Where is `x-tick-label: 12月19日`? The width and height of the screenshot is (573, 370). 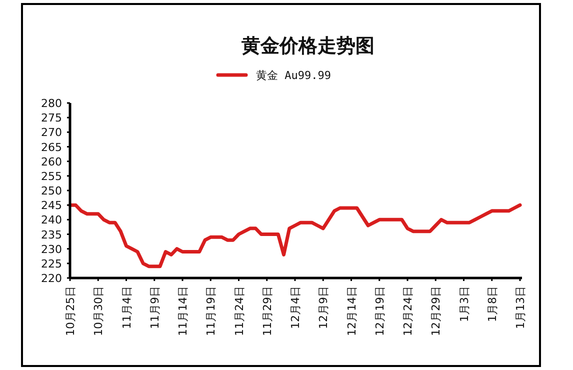
x-tick-label: 12月19日 is located at coordinates (379, 311).